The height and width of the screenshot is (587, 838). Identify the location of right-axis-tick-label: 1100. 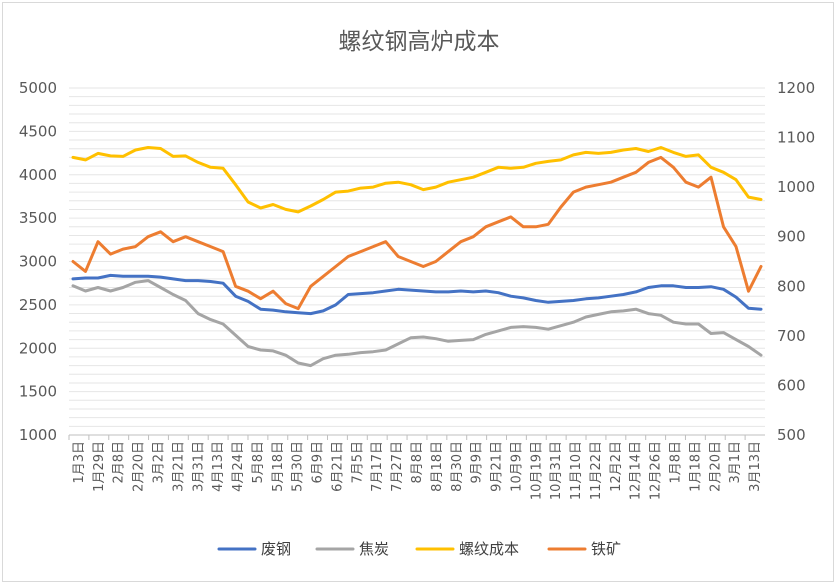
(796, 138).